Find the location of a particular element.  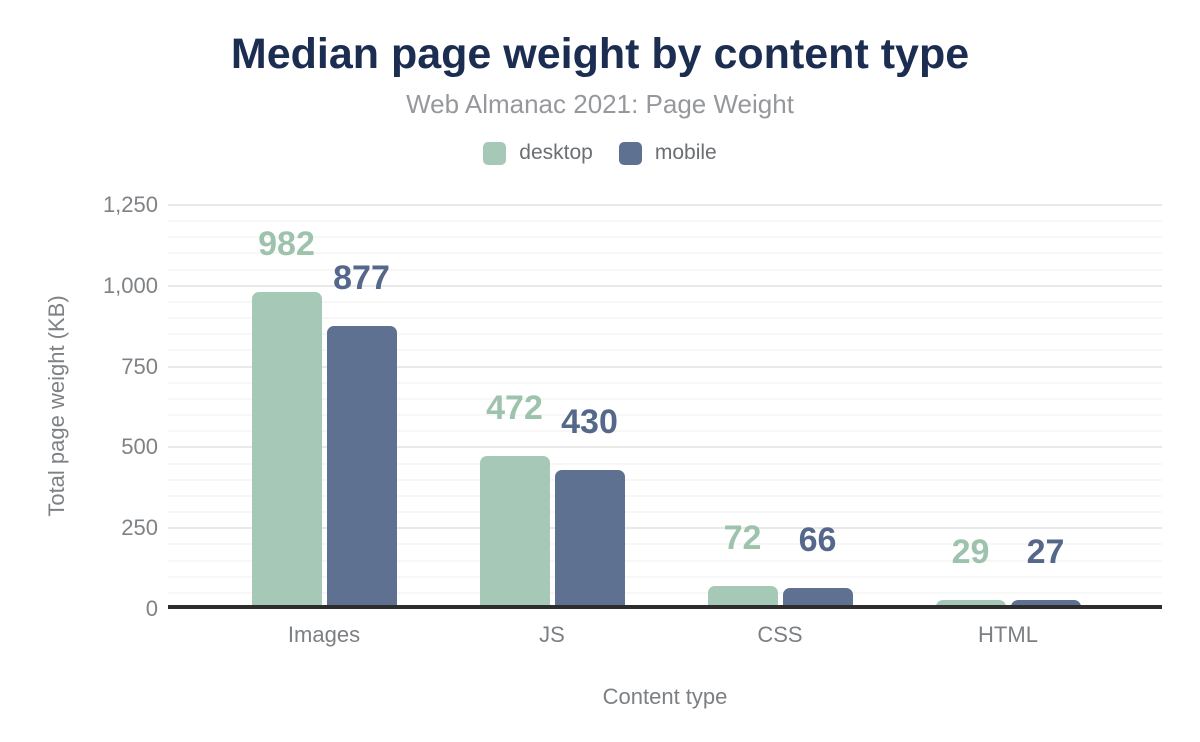

y-axis-title: Total page weight (KB) is located at coordinates (56, 406).